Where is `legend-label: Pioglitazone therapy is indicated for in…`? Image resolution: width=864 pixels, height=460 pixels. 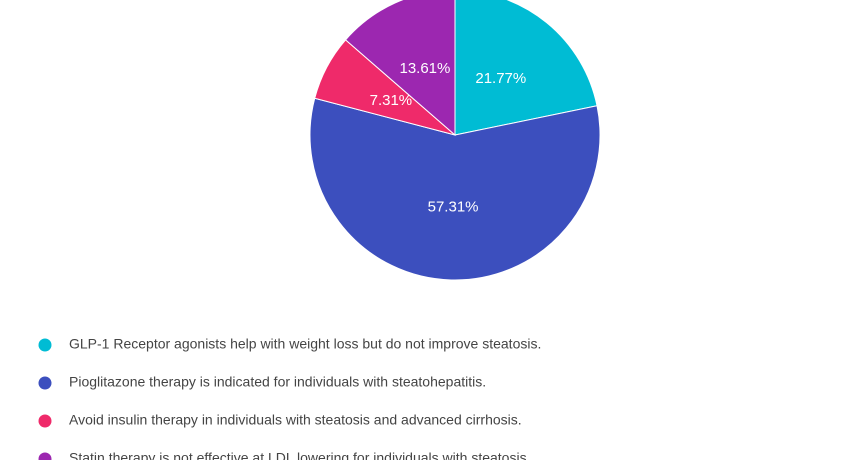
legend-label: Pioglitazone therapy is indicated for in… is located at coordinates (277, 382).